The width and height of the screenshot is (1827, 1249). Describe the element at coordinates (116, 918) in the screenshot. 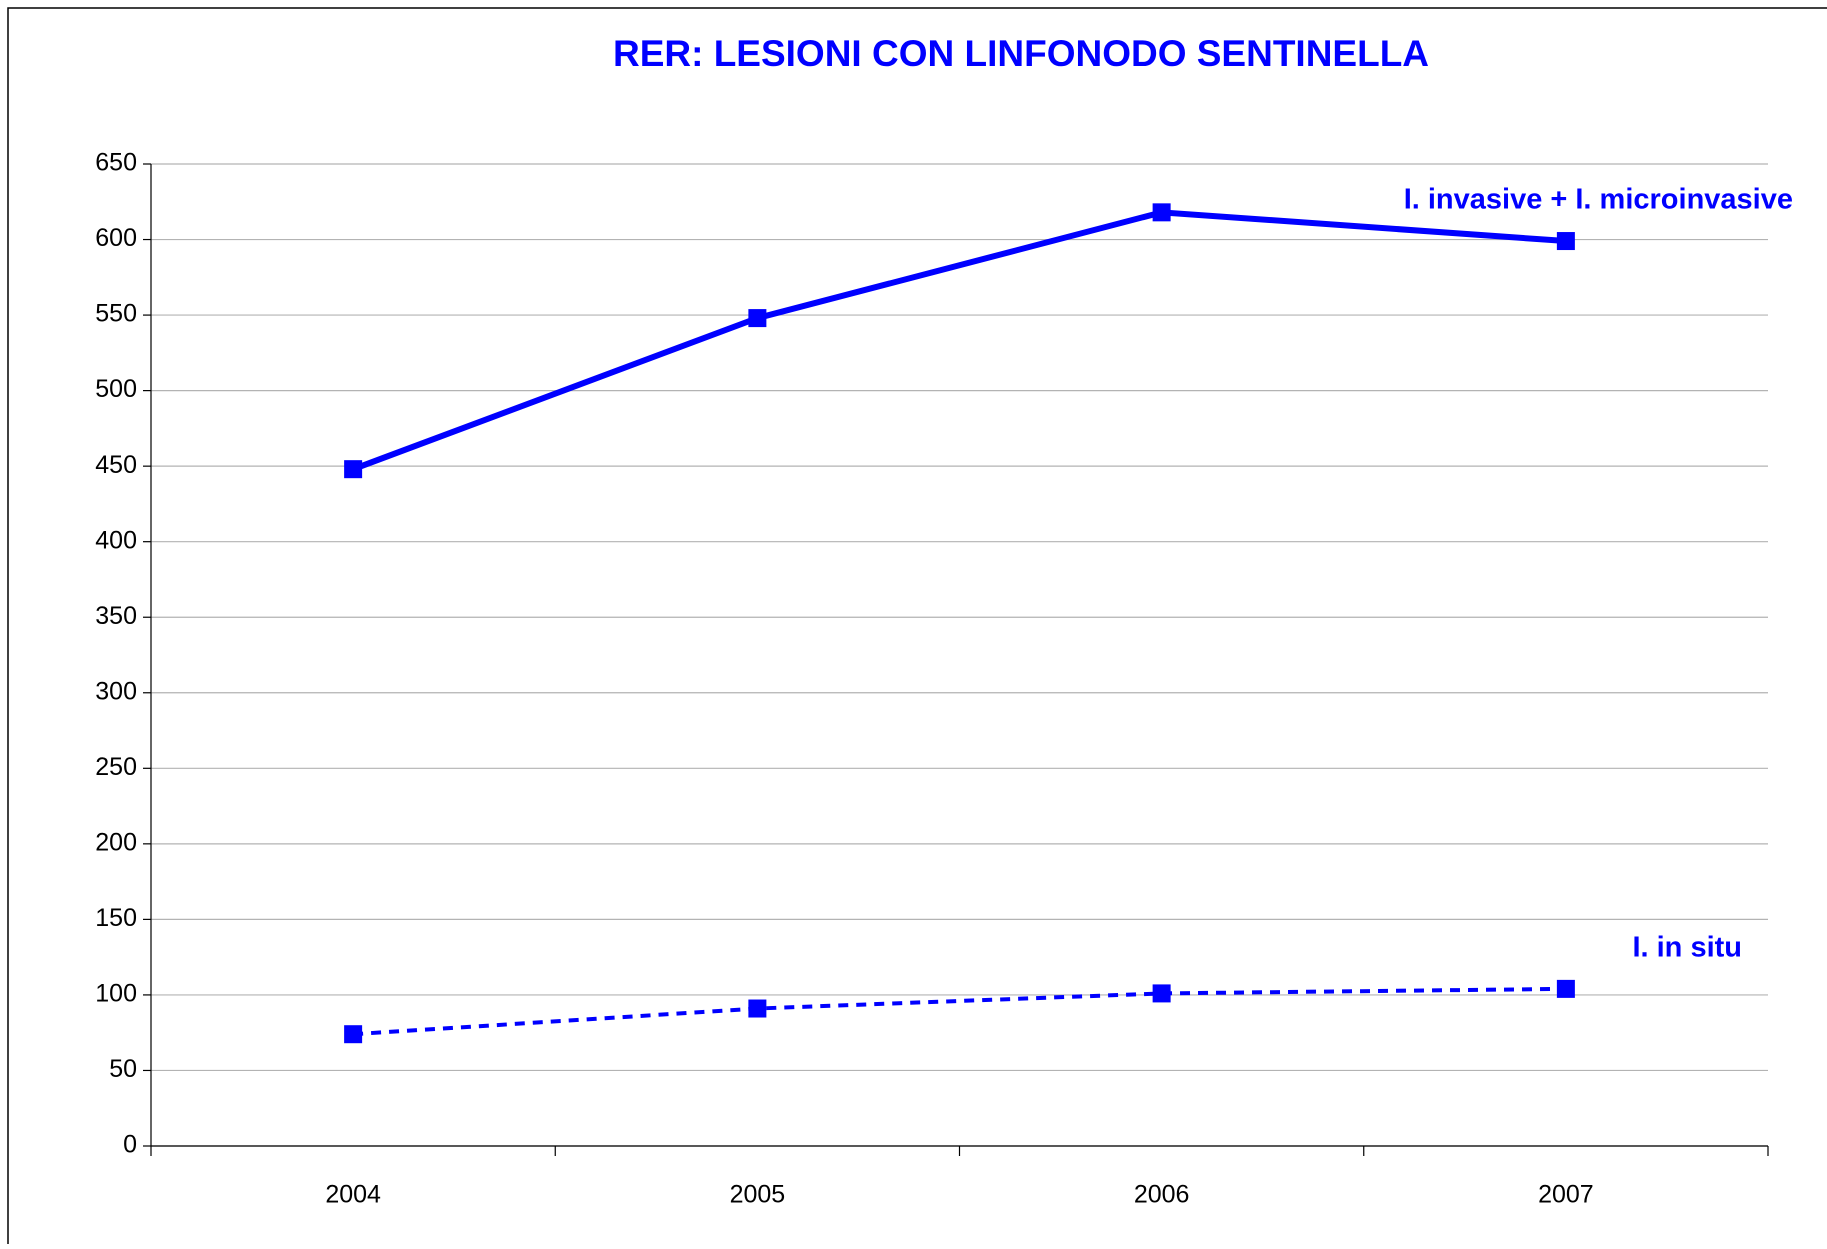

I see `y-tick-label: 150` at that location.